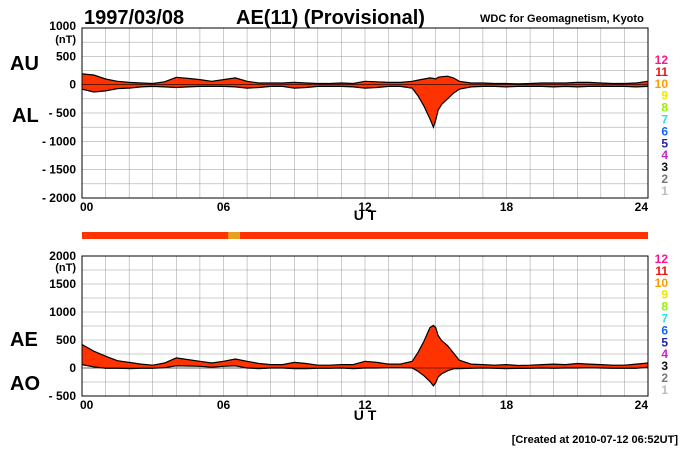 The height and width of the screenshot is (450, 700). What do you see at coordinates (24, 64) in the screenshot?
I see `au-label: AU` at bounding box center [24, 64].